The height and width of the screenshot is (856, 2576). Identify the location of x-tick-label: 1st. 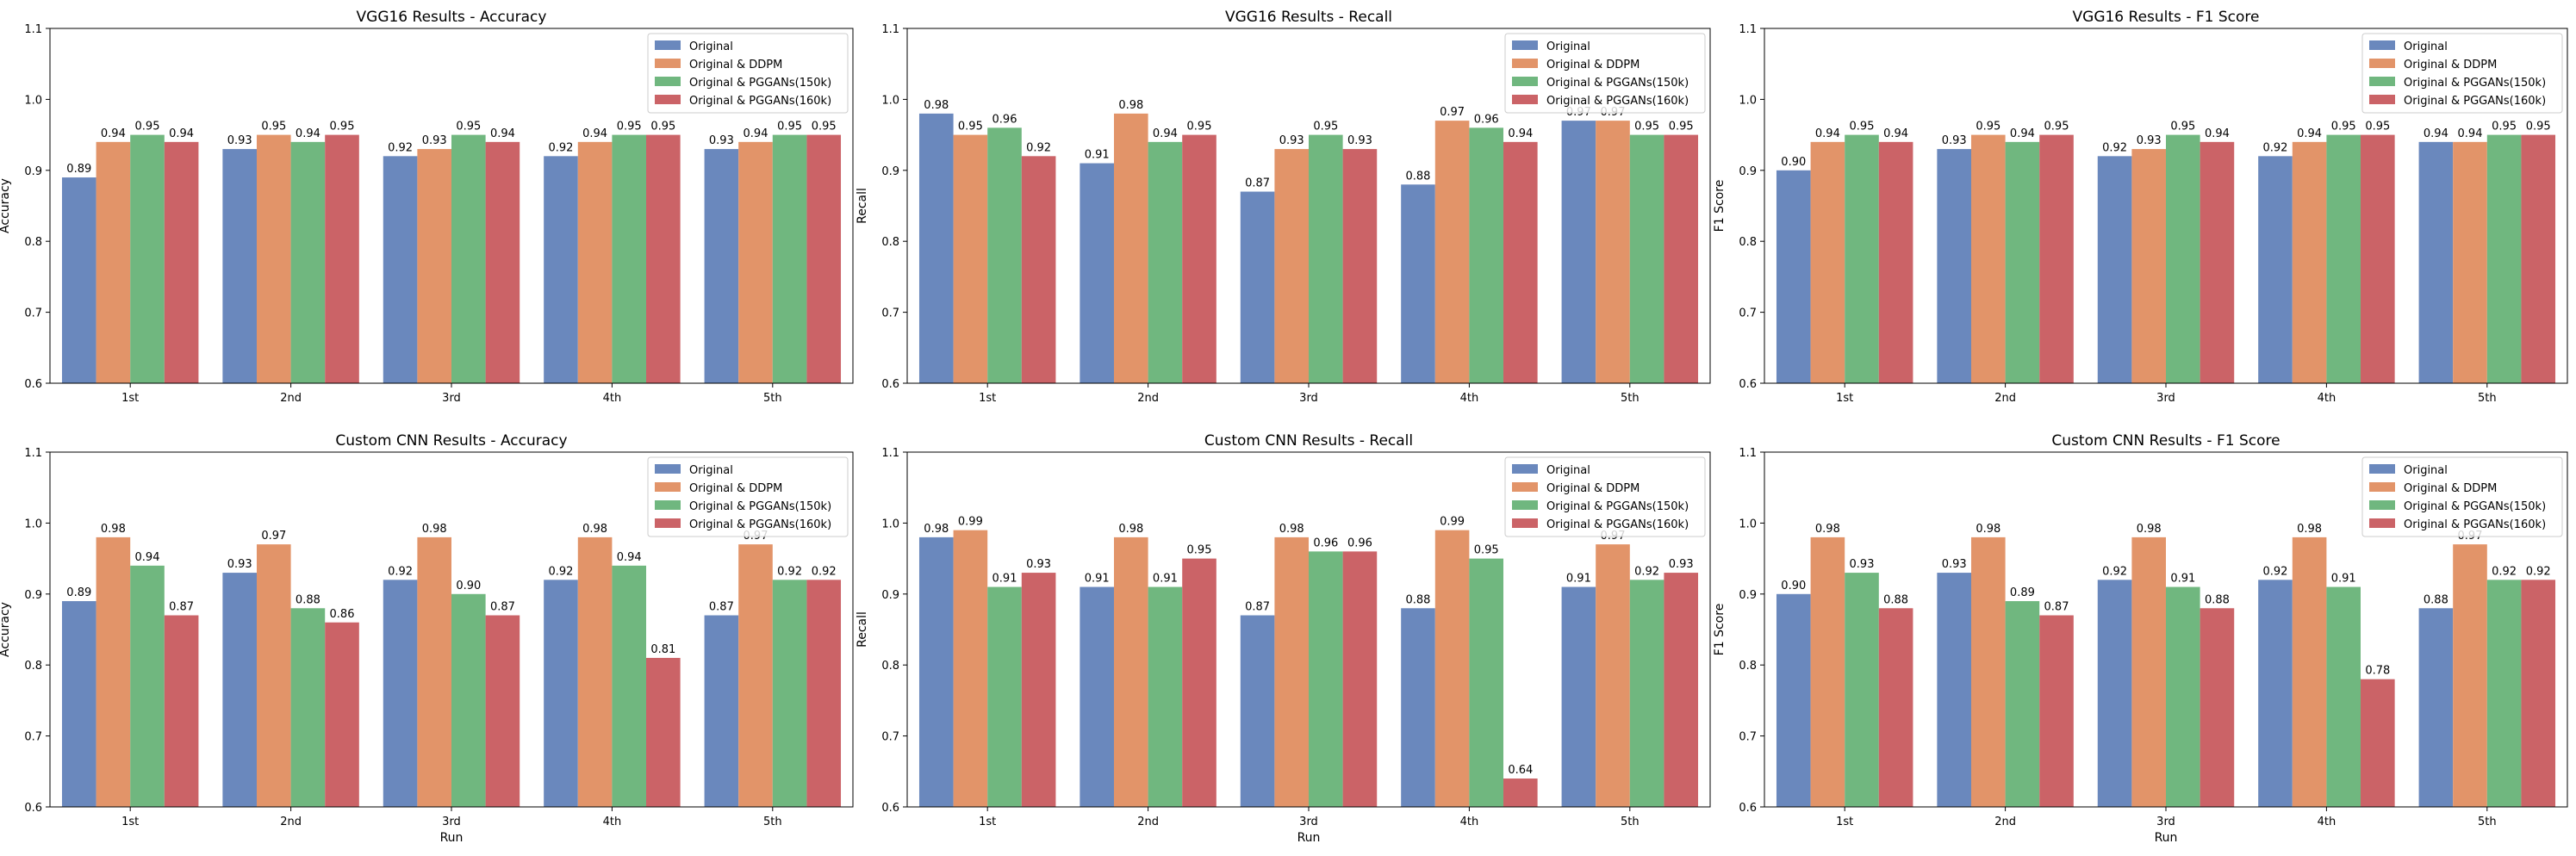
(1844, 822).